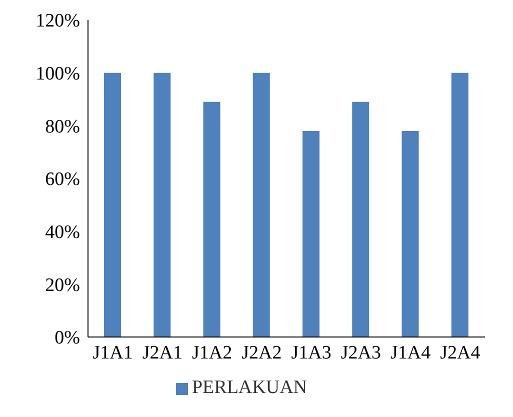 Image resolution: width=513 pixels, height=417 pixels. Describe the element at coordinates (112, 353) in the screenshot. I see `x-tick-label: J1A1` at that location.